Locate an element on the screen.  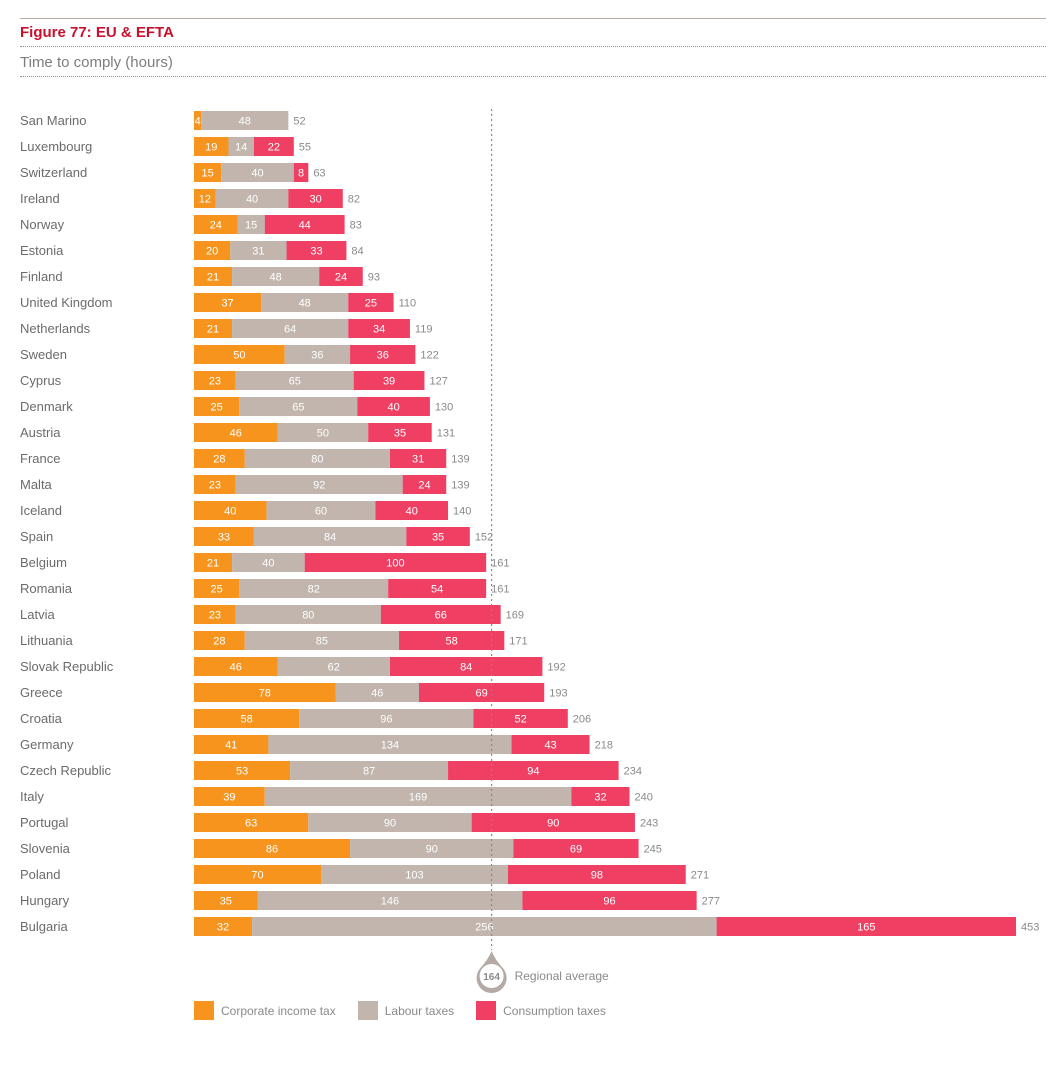
value-label-labour-lithuania: 85 is located at coordinates (322, 642).